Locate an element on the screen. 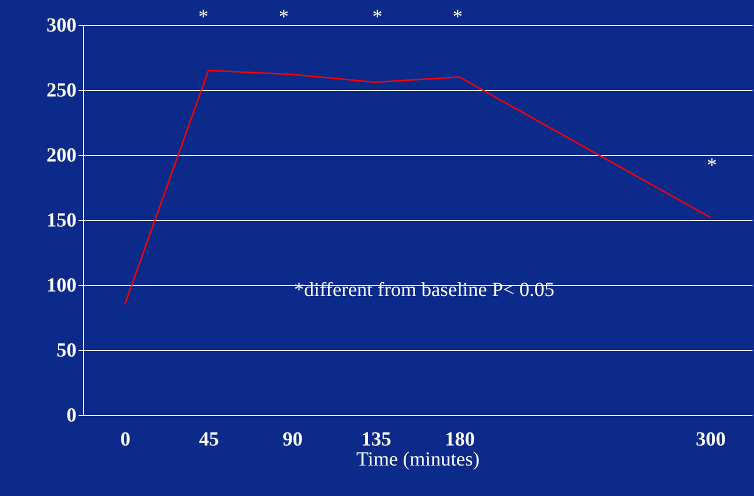  x-axis-title: Time (minutes) is located at coordinates (418, 459).